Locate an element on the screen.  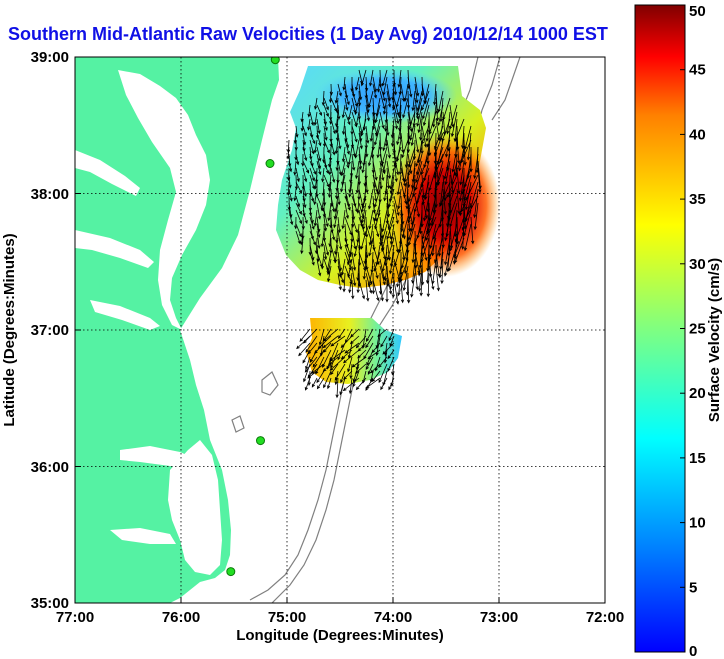
station-marker is located at coordinates (275, 61).